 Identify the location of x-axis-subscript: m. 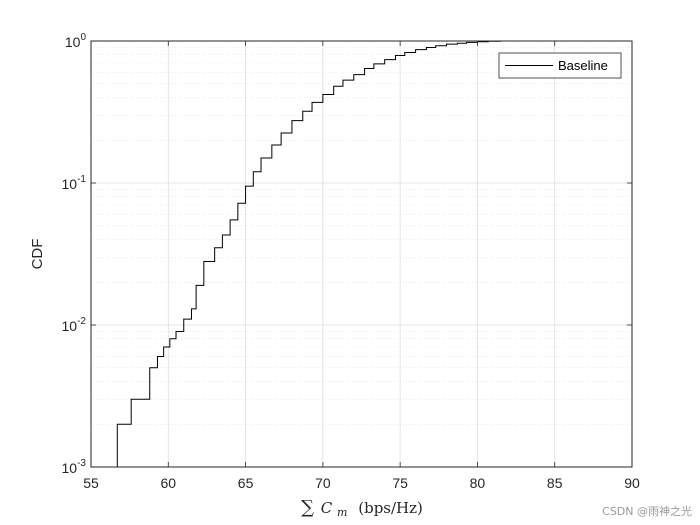
(342, 512).